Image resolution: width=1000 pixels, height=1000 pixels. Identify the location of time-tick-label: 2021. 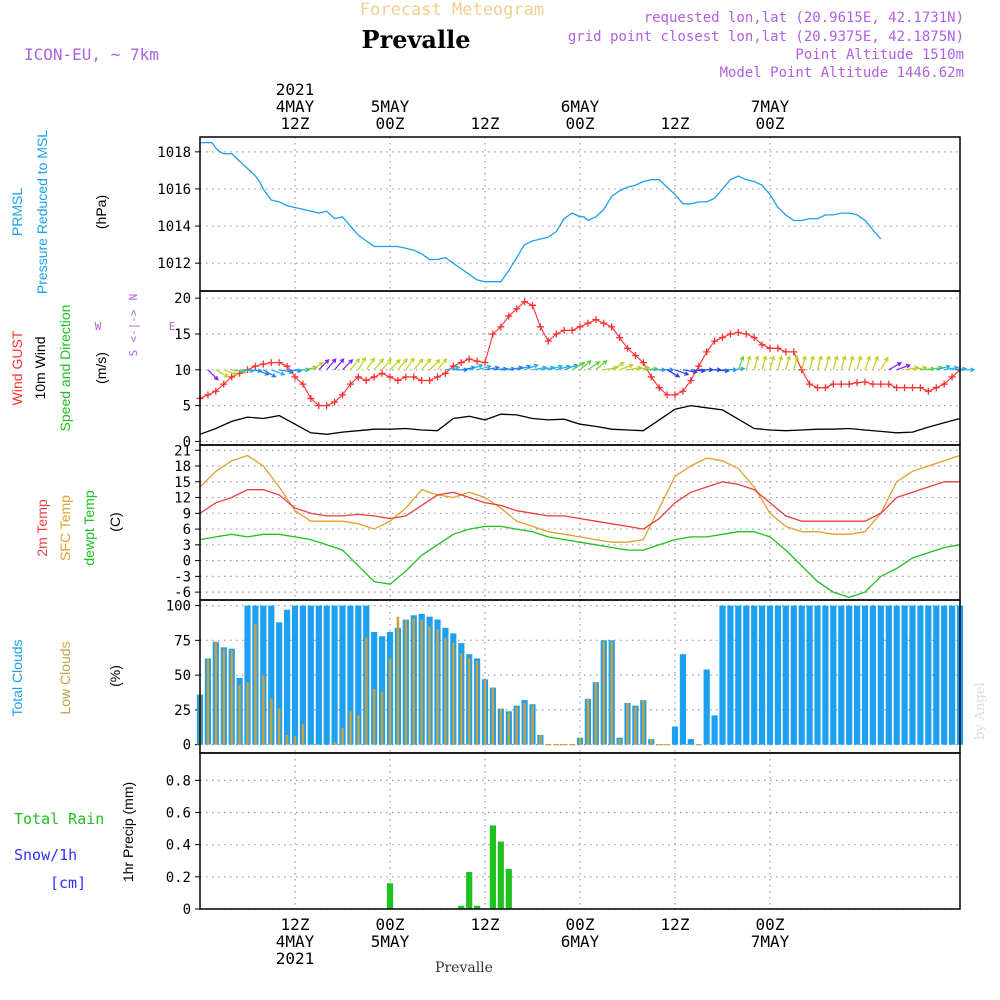
(295, 958).